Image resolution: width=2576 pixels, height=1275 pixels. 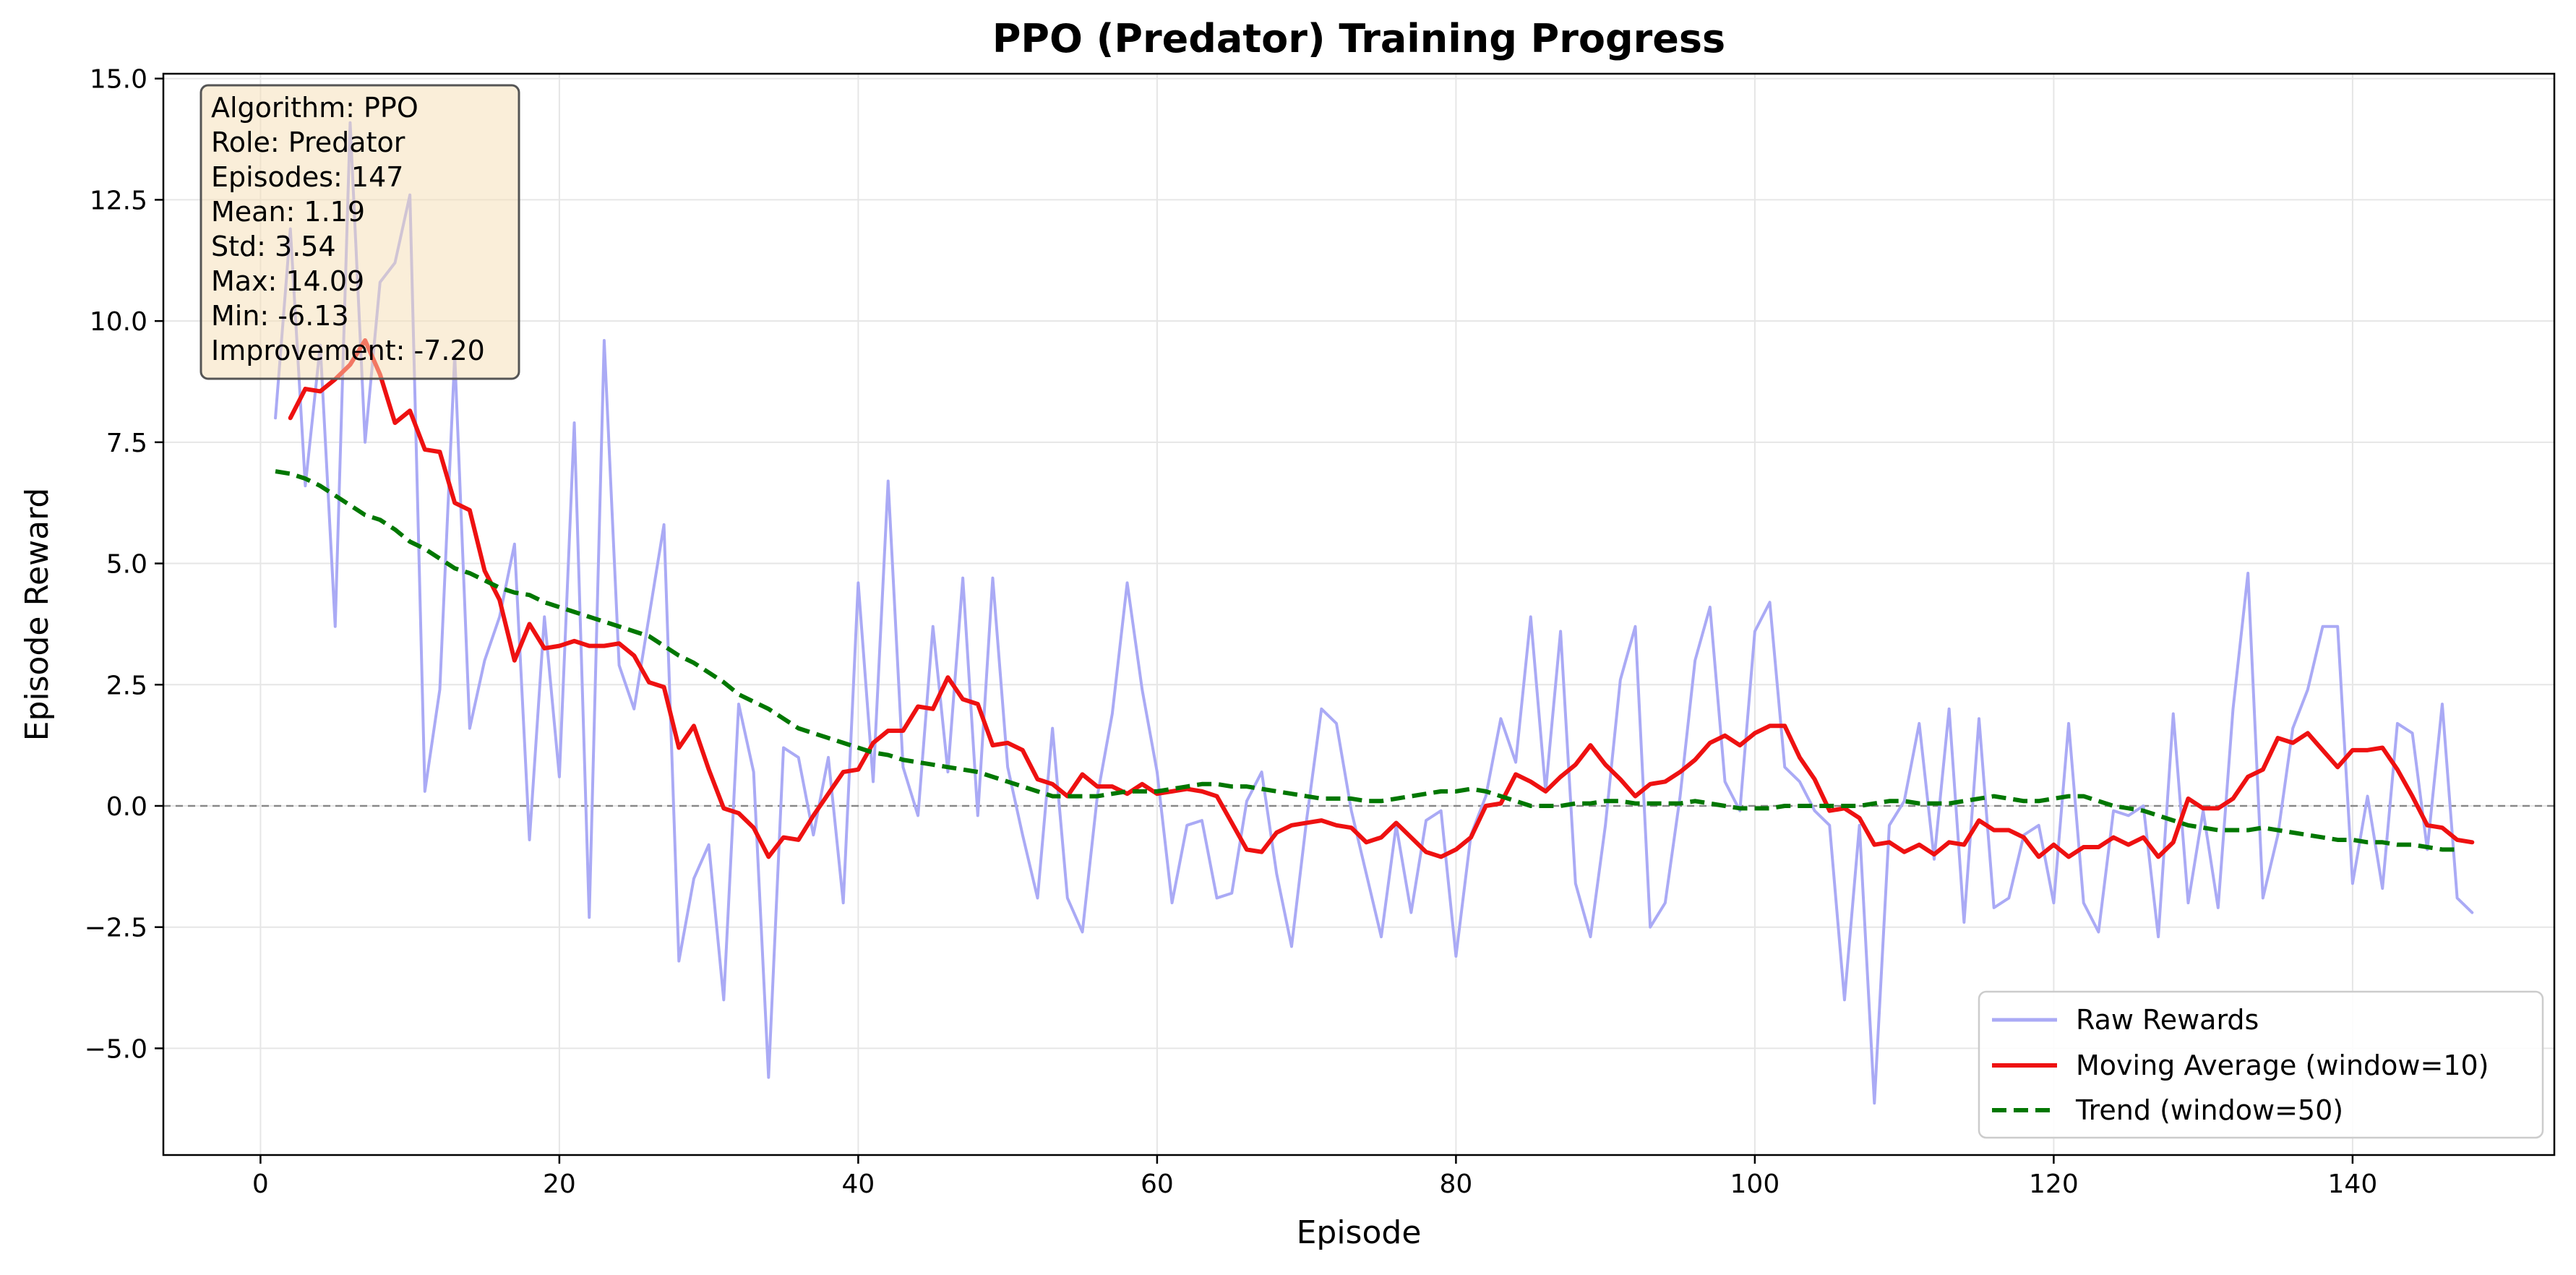 I want to click on stats-algorithm: Algorithm: PPO, so click(x=314, y=108).